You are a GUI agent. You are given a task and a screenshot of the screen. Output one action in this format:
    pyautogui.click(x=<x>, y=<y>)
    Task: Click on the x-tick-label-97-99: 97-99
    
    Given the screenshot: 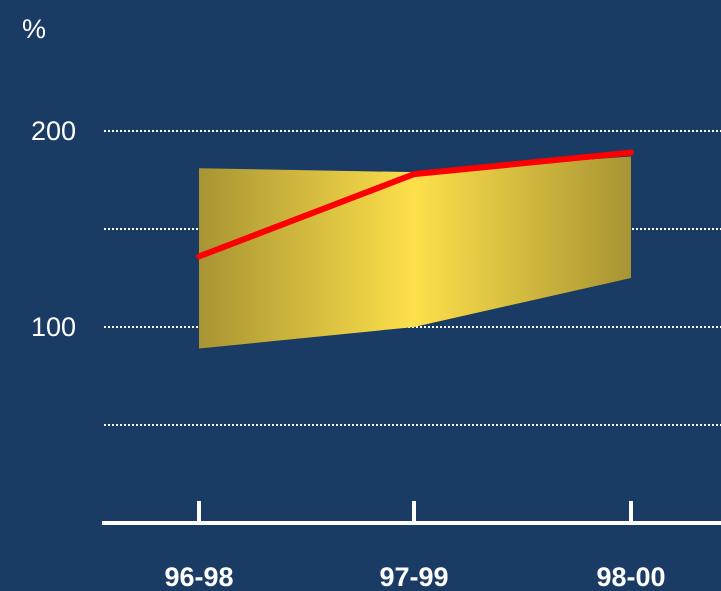 What is the action you would take?
    pyautogui.click(x=413, y=576)
    